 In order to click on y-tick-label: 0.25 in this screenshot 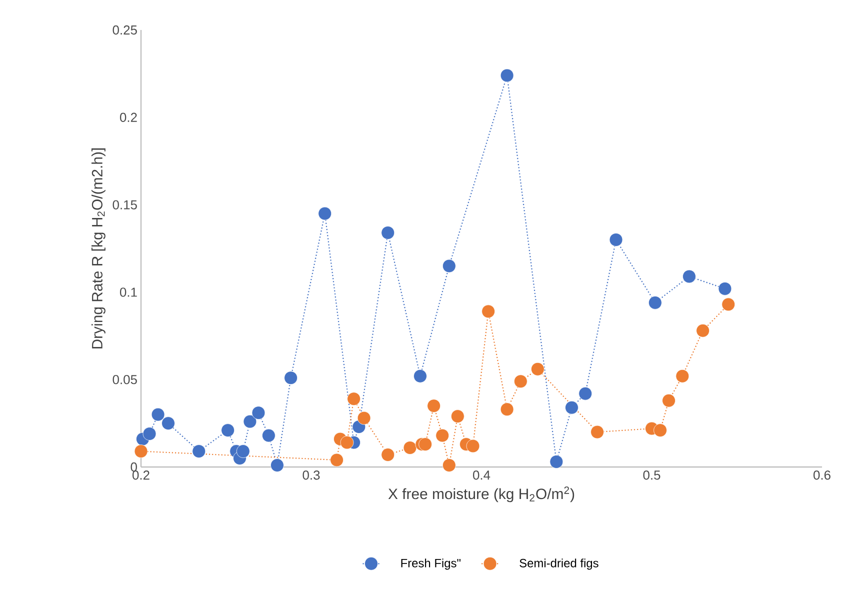, I will do `click(124, 30)`.